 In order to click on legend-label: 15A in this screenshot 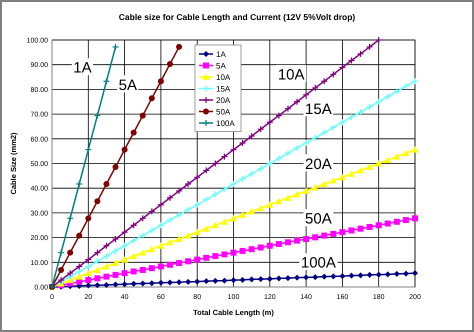, I will do `click(223, 89)`.